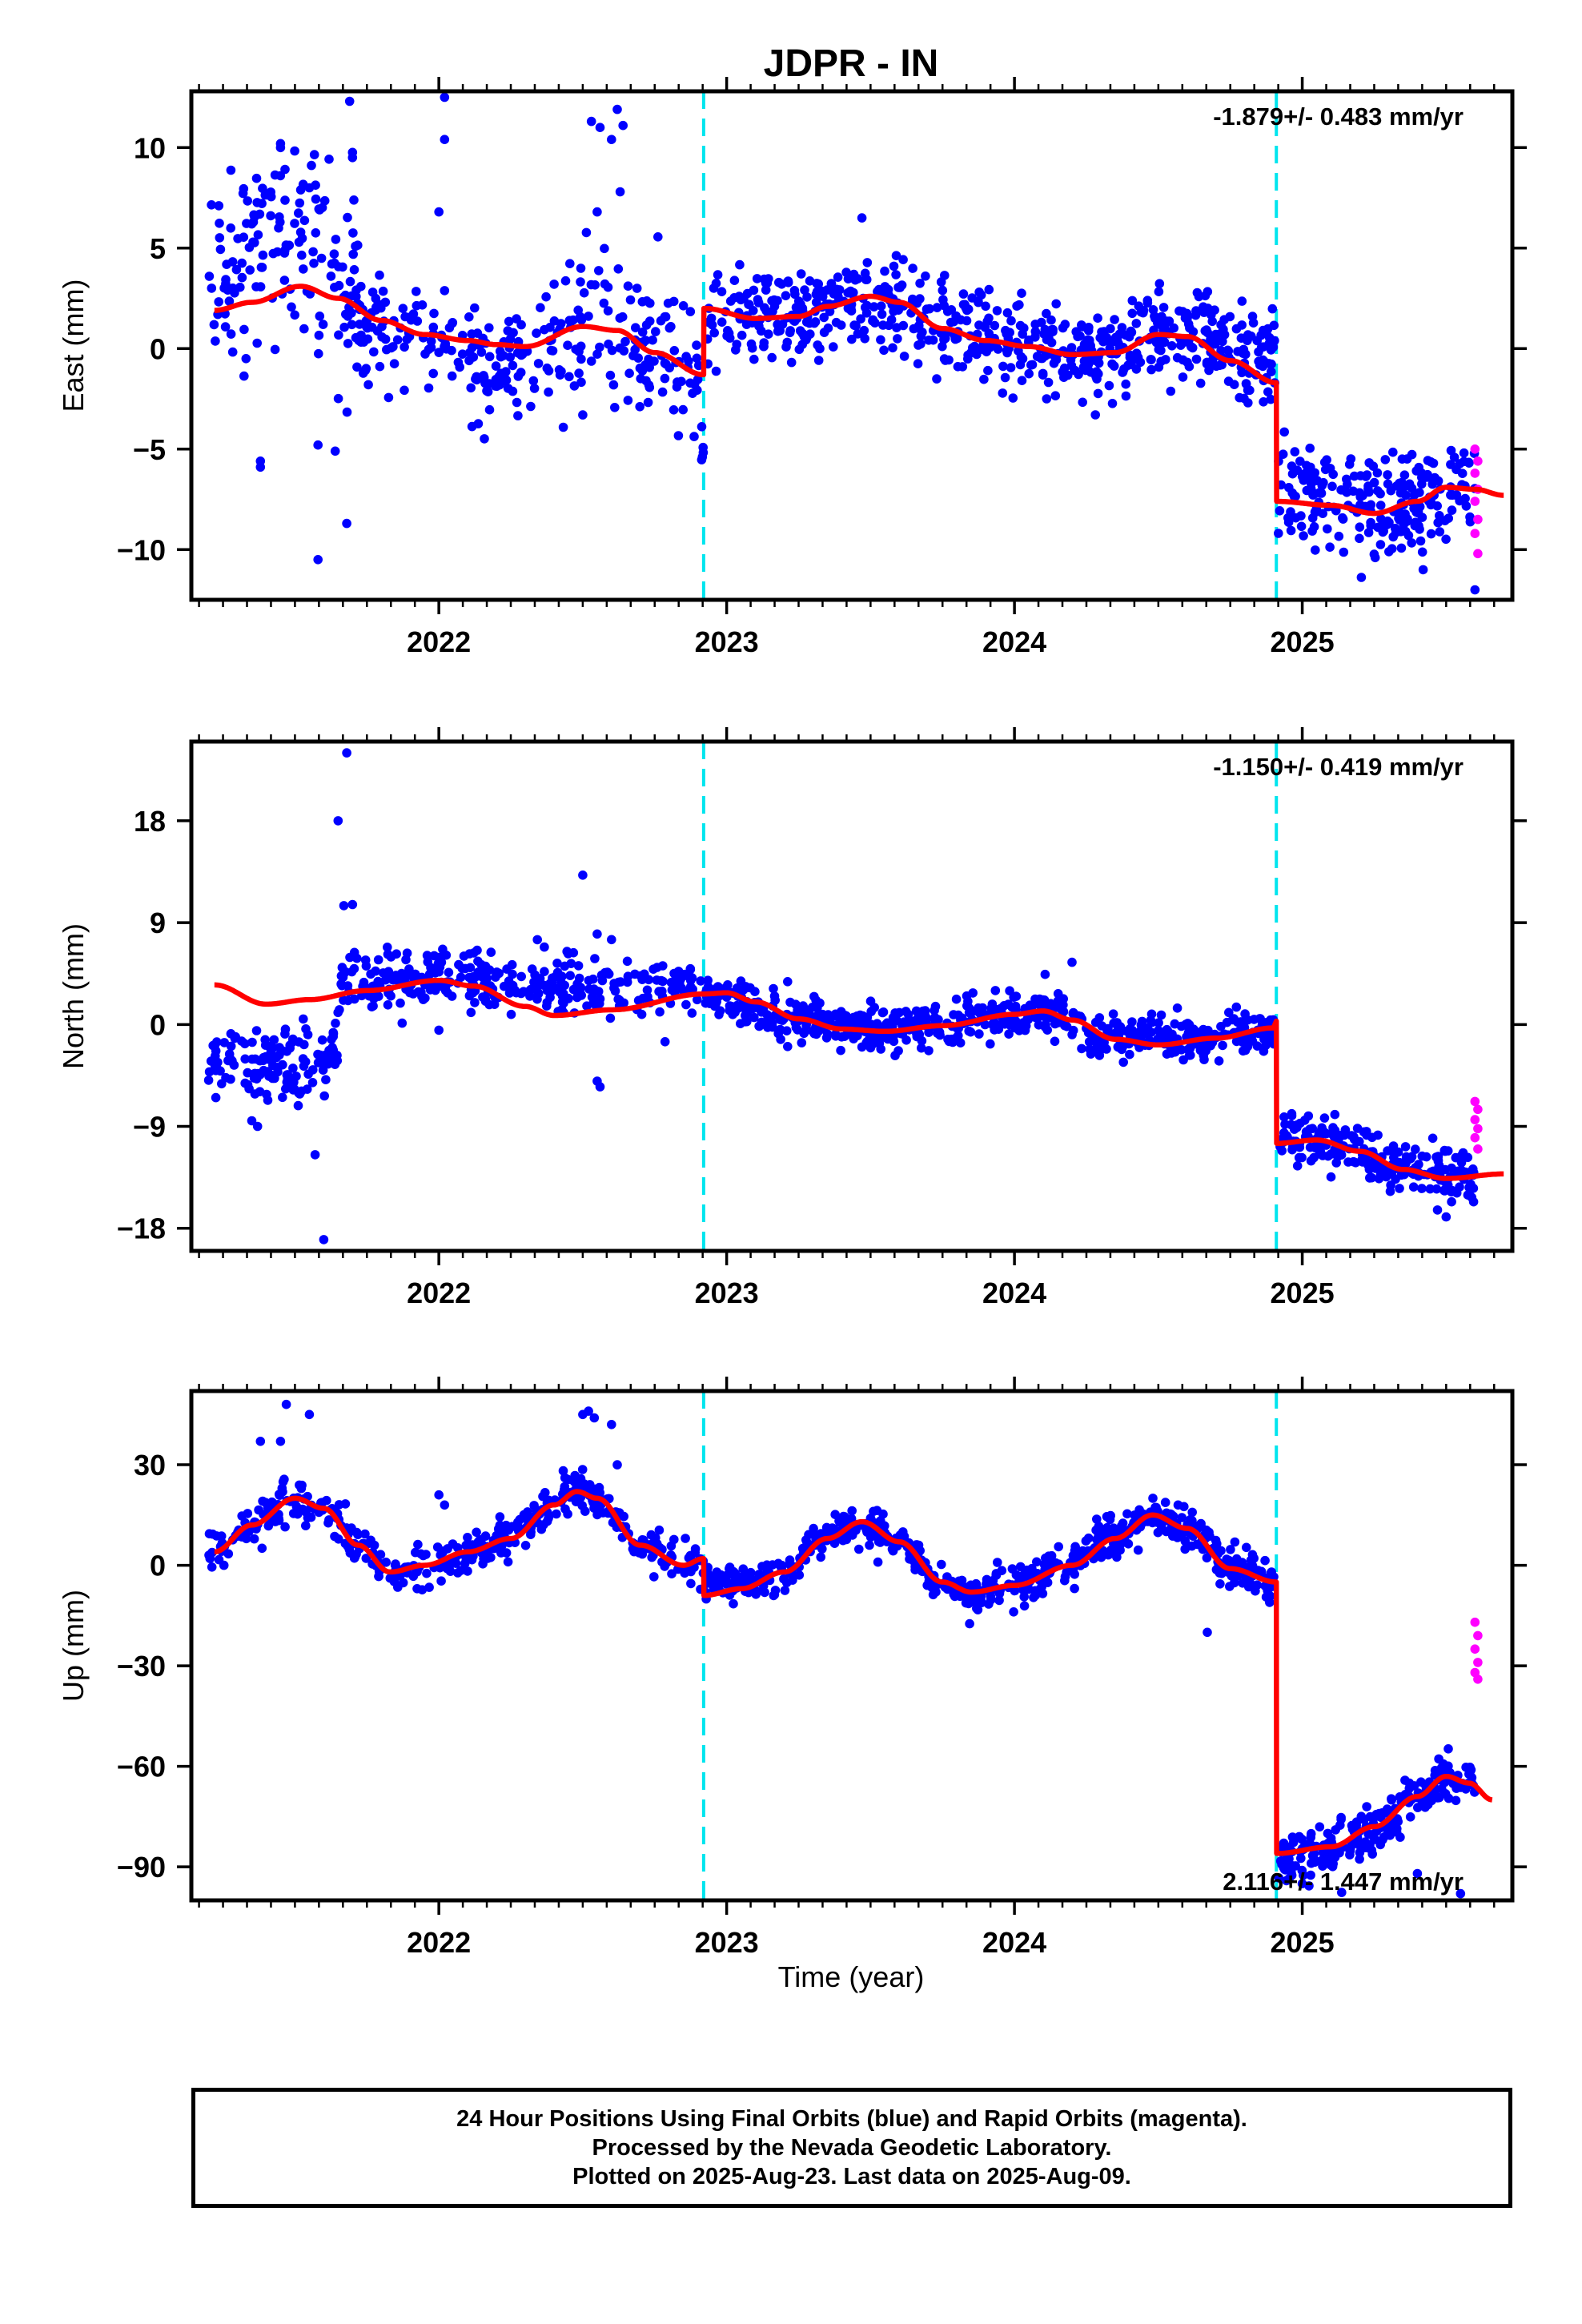 Image resolution: width=1582 pixels, height=2324 pixels. I want to click on north-model-curve, so click(859, 1079).